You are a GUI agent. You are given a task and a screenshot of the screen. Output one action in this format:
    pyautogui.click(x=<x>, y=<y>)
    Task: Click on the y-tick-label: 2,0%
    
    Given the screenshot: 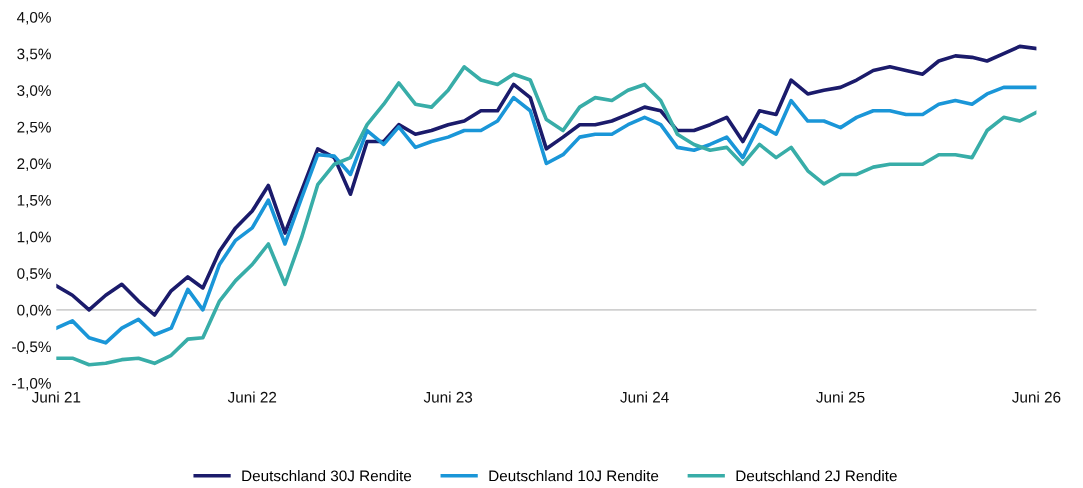 What is the action you would take?
    pyautogui.click(x=34, y=164)
    